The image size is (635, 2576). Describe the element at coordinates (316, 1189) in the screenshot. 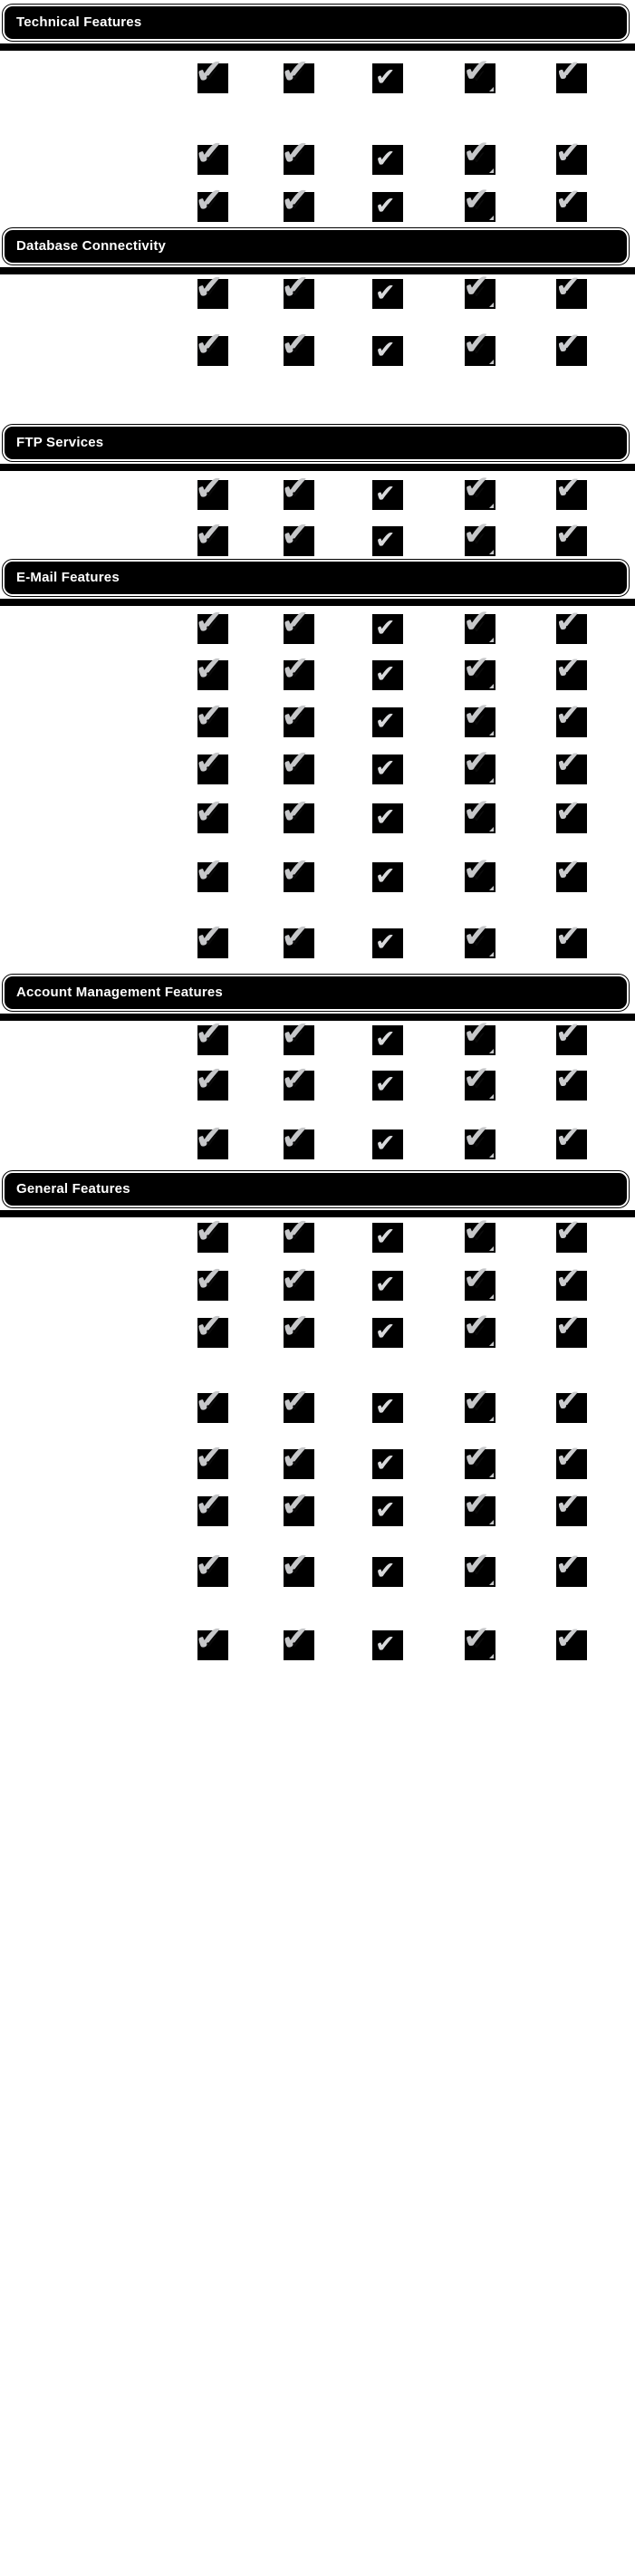

I see `section-header-general-features: General Features` at that location.